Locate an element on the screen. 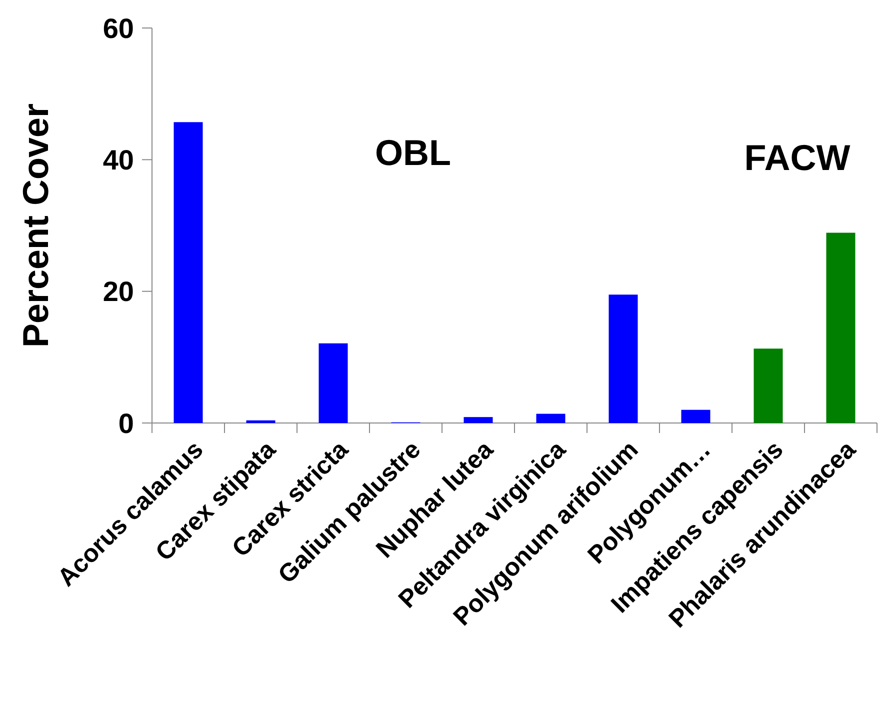 The height and width of the screenshot is (712, 885). y-tick-label: 60 is located at coordinates (118, 28).